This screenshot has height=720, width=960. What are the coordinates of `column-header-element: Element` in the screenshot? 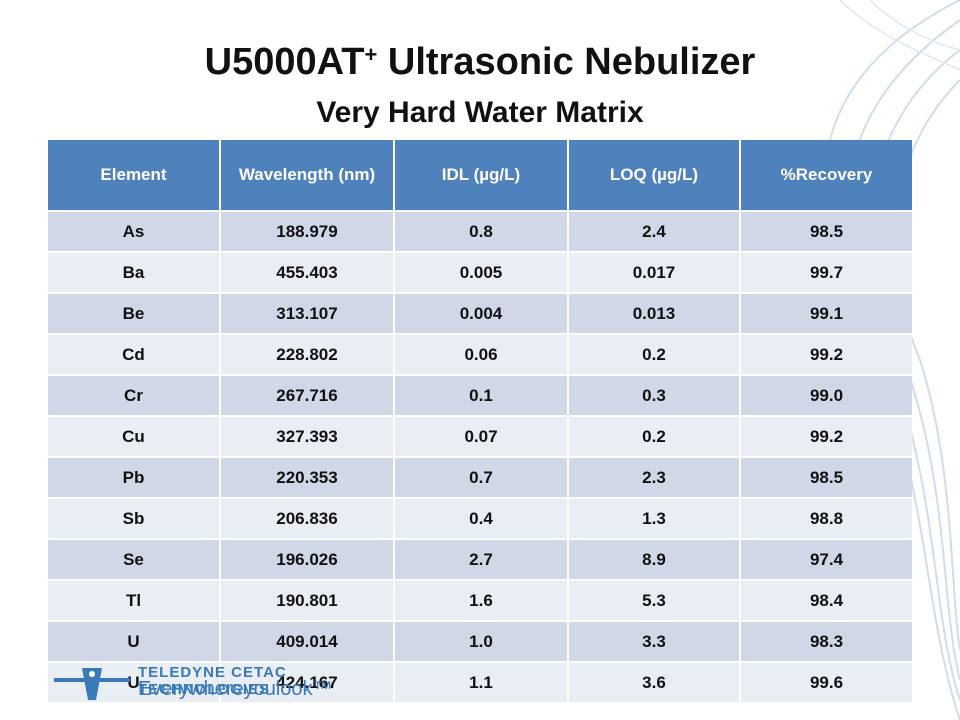 It's located at (134, 175).